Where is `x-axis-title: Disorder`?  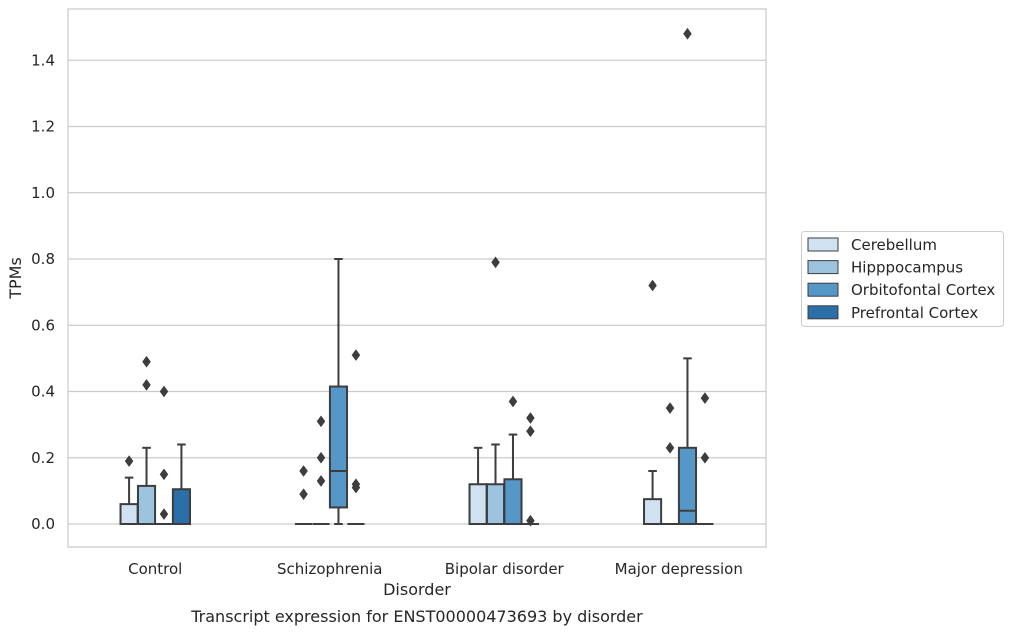
x-axis-title: Disorder is located at coordinates (417, 589).